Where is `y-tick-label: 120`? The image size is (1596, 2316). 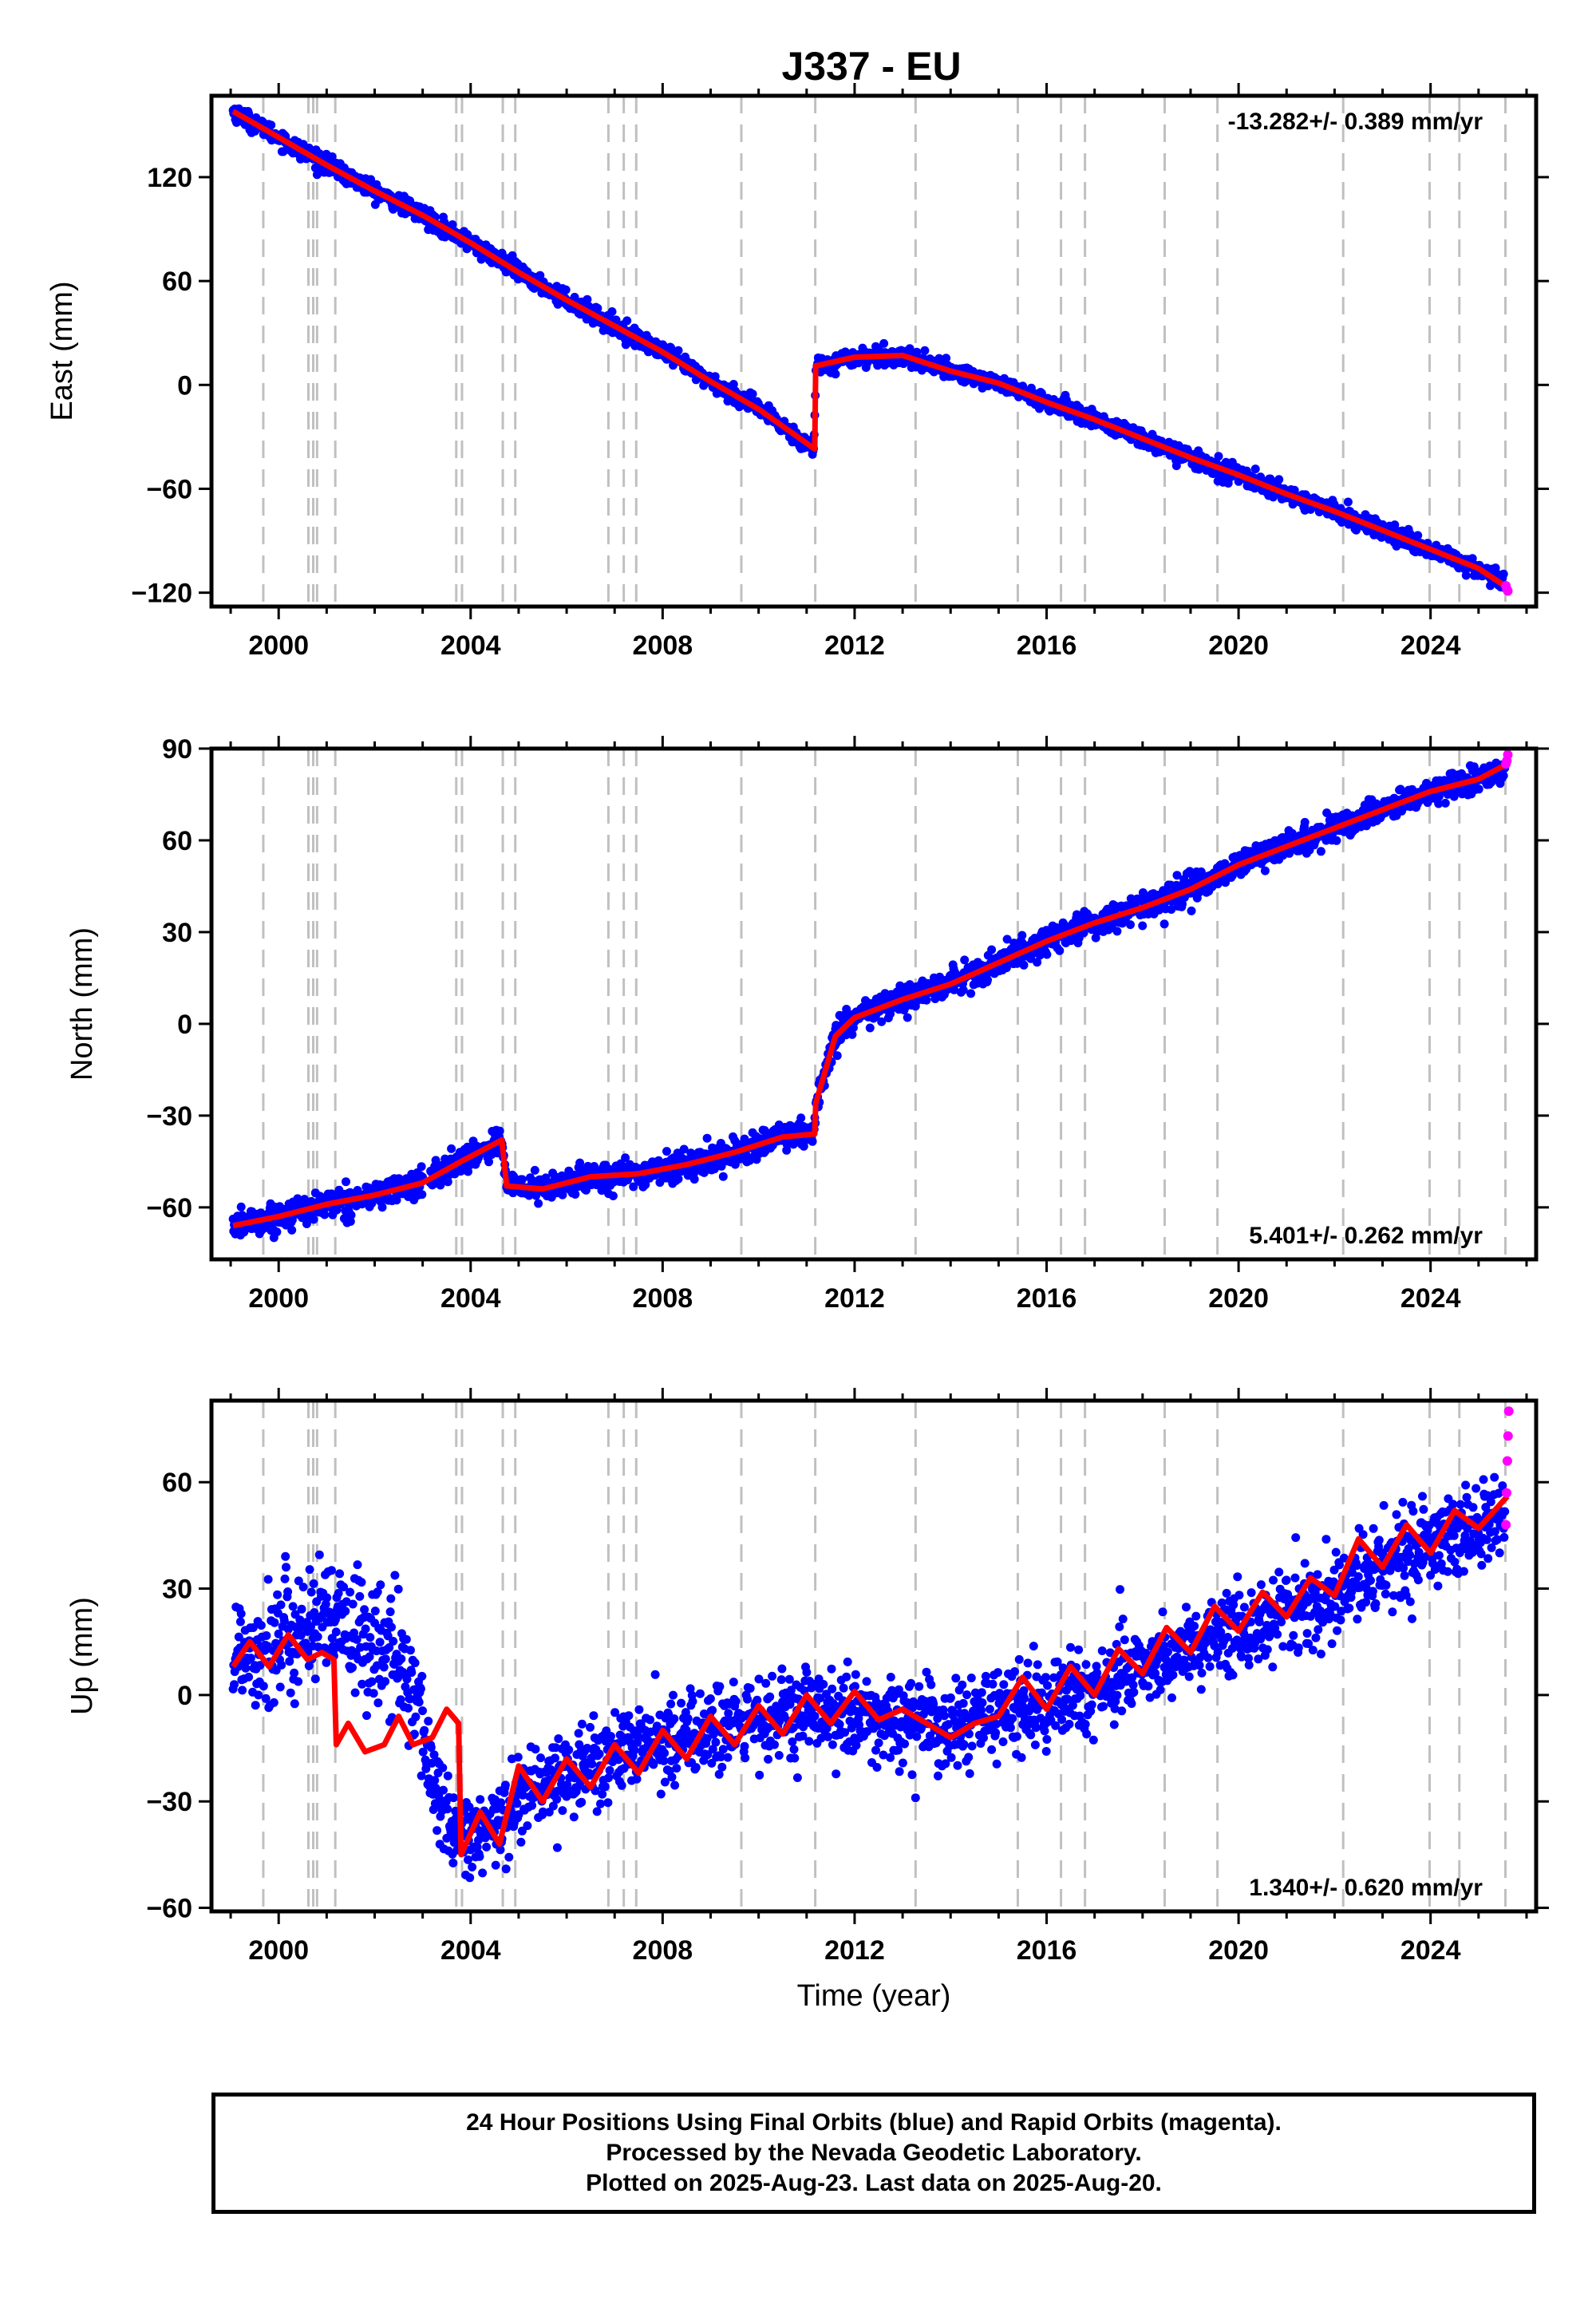
y-tick-label: 120 is located at coordinates (169, 178).